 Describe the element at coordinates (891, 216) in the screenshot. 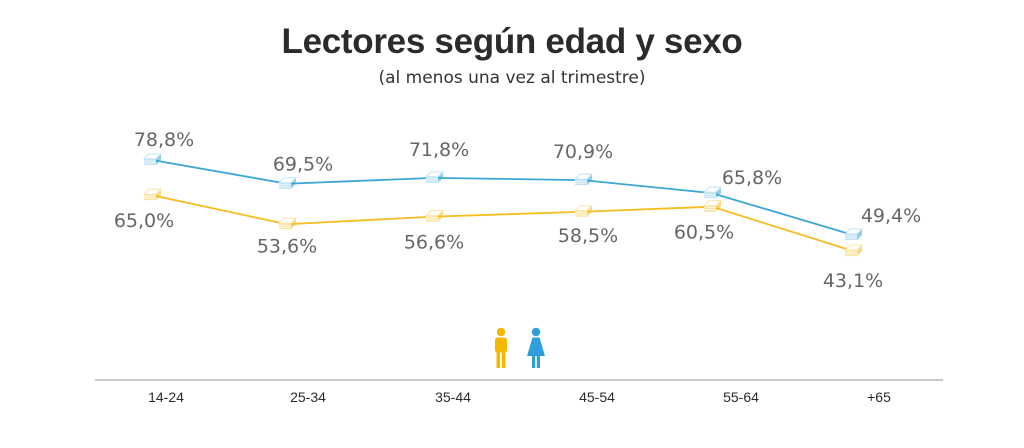

I see `data-label: 49,4%` at that location.